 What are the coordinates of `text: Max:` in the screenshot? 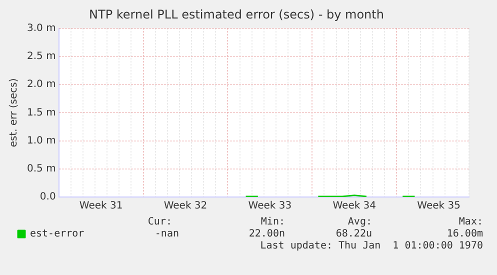 It's located at (470, 222).